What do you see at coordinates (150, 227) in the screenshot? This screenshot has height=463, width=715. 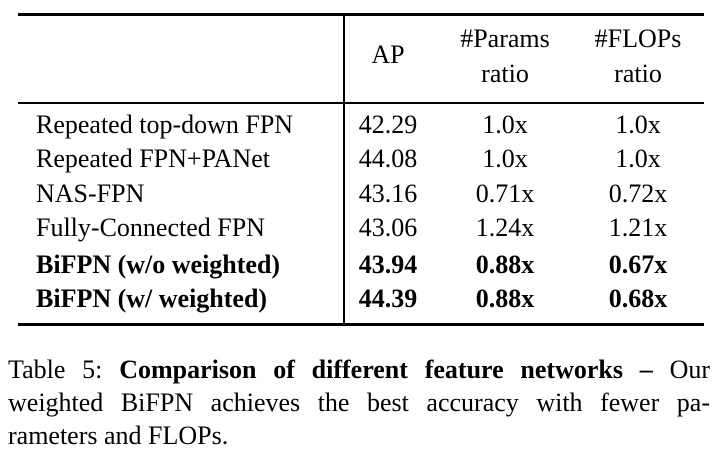 I see `row-method: Fully-Connected FPN` at bounding box center [150, 227].